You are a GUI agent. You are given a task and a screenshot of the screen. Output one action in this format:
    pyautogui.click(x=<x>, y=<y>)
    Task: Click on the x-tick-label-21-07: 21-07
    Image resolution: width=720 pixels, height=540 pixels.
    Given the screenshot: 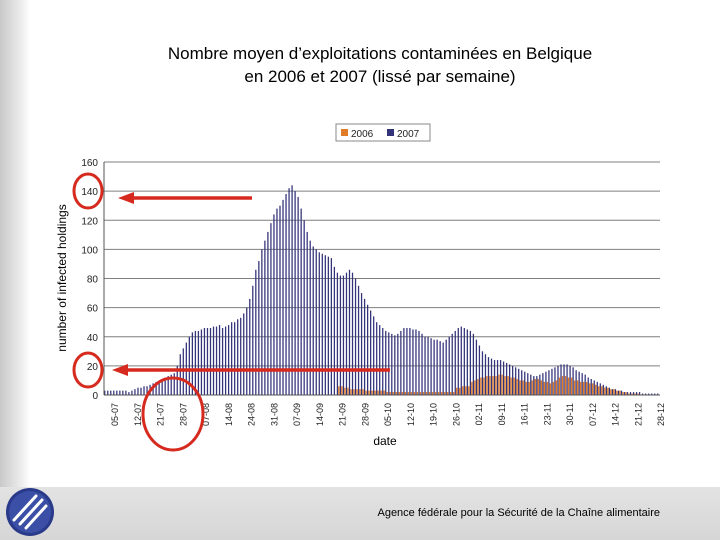 What is the action you would take?
    pyautogui.click(x=161, y=414)
    